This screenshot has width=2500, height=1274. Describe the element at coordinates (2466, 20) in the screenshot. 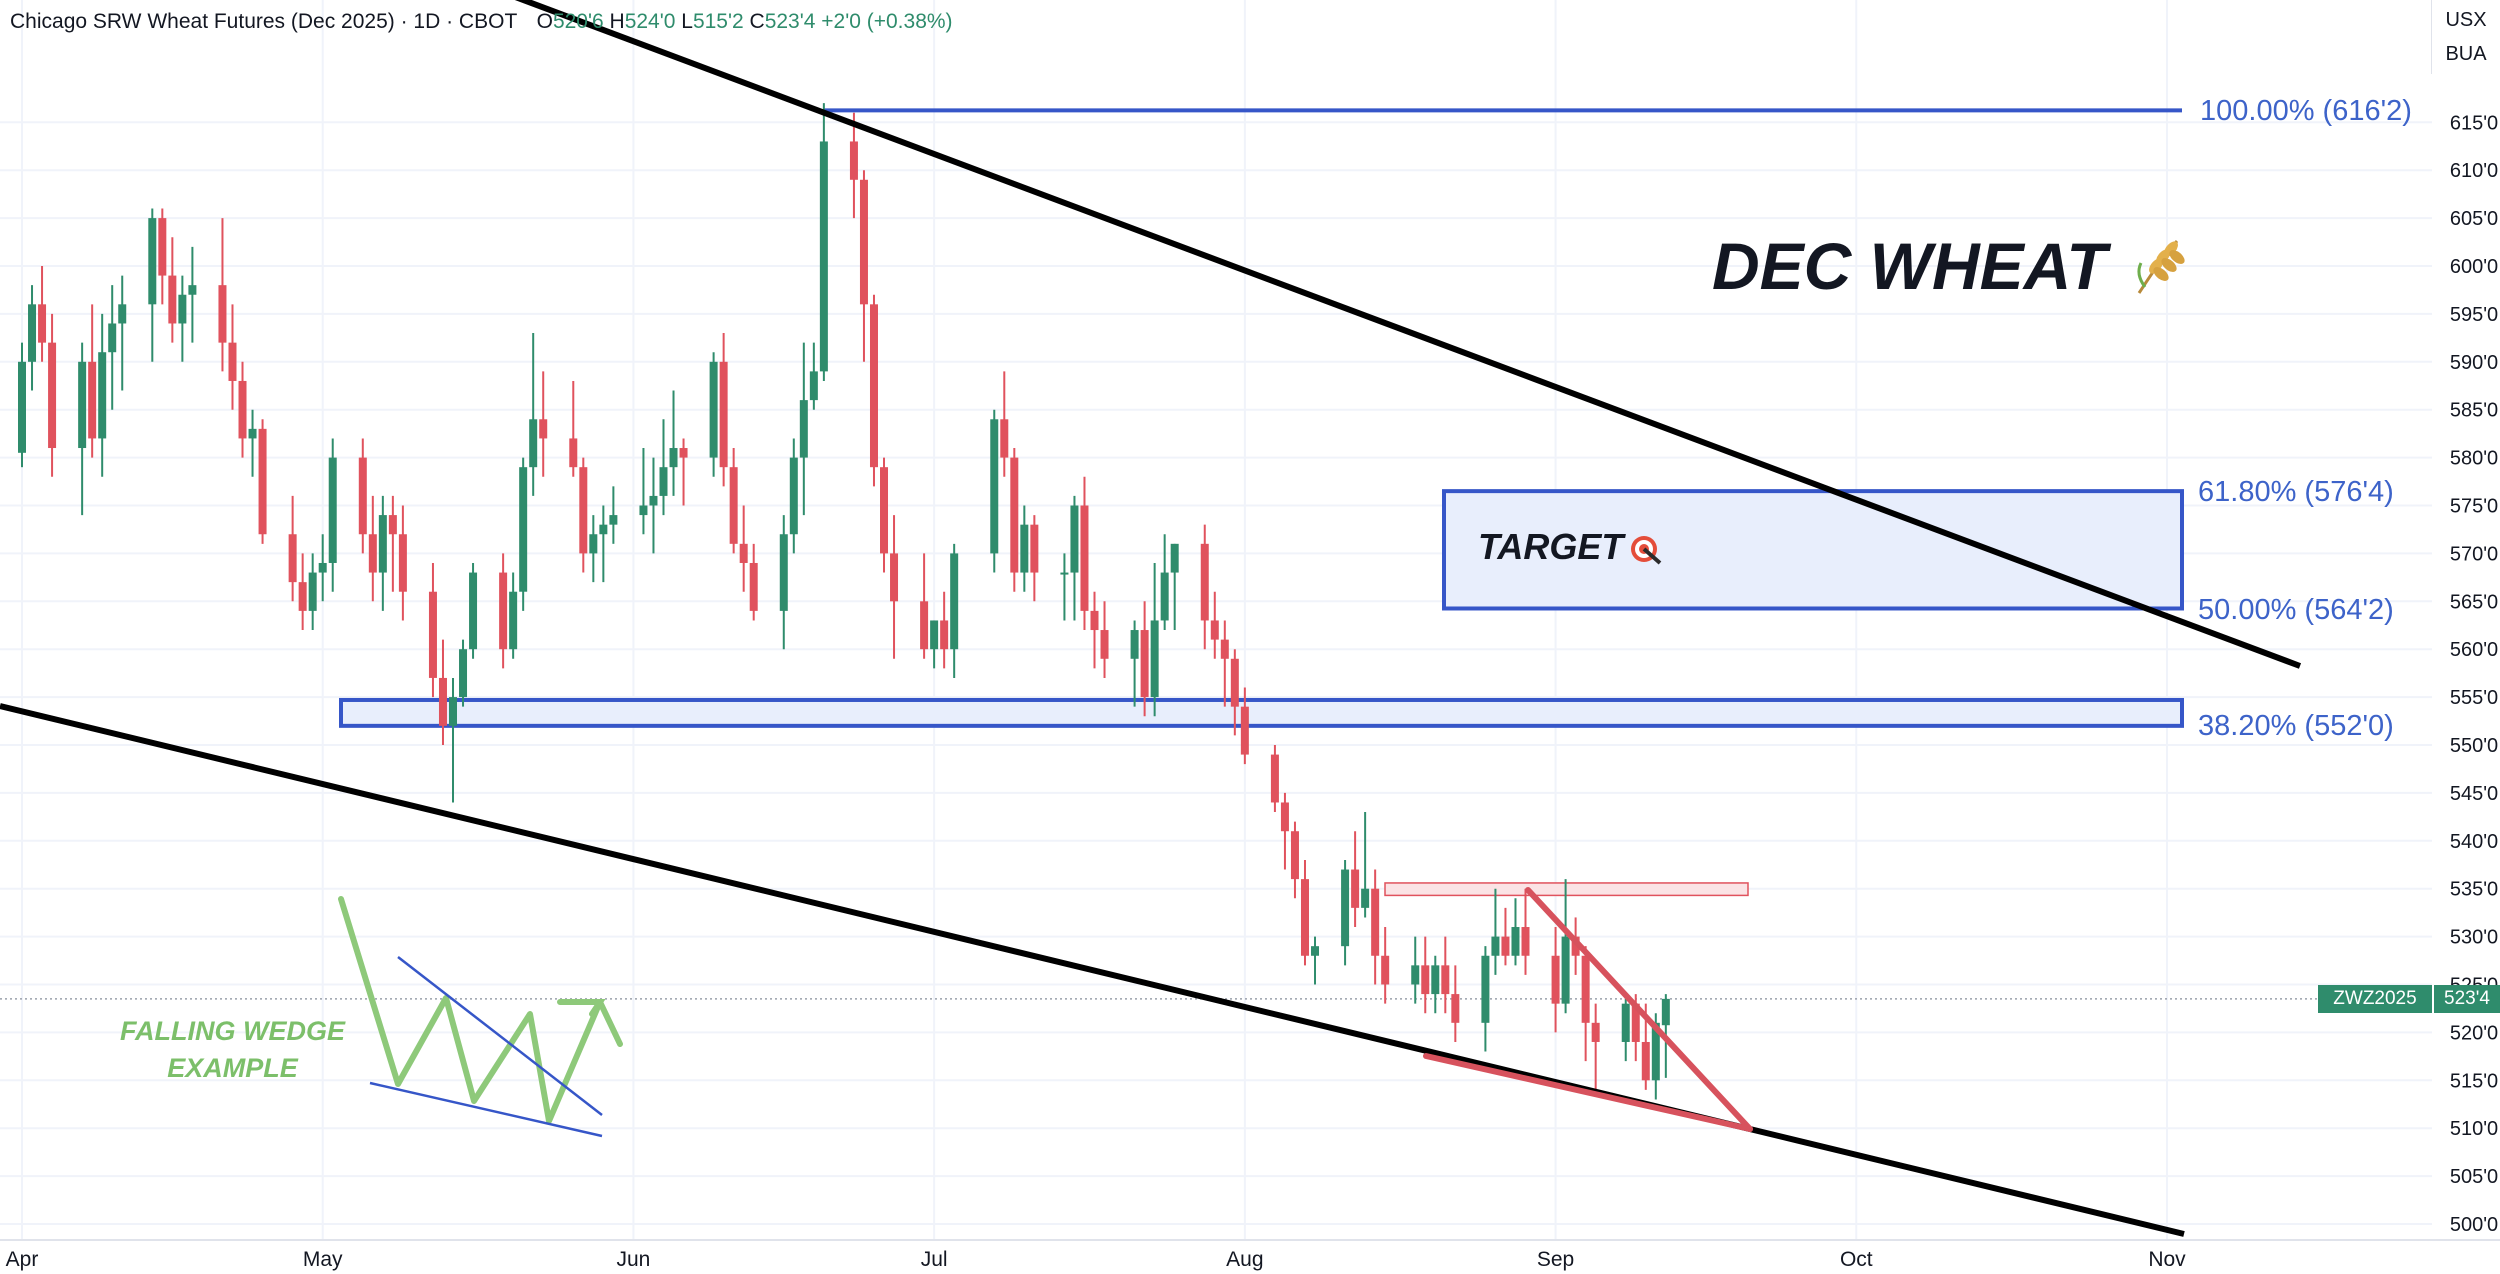

I see `currency-label: USX` at that location.